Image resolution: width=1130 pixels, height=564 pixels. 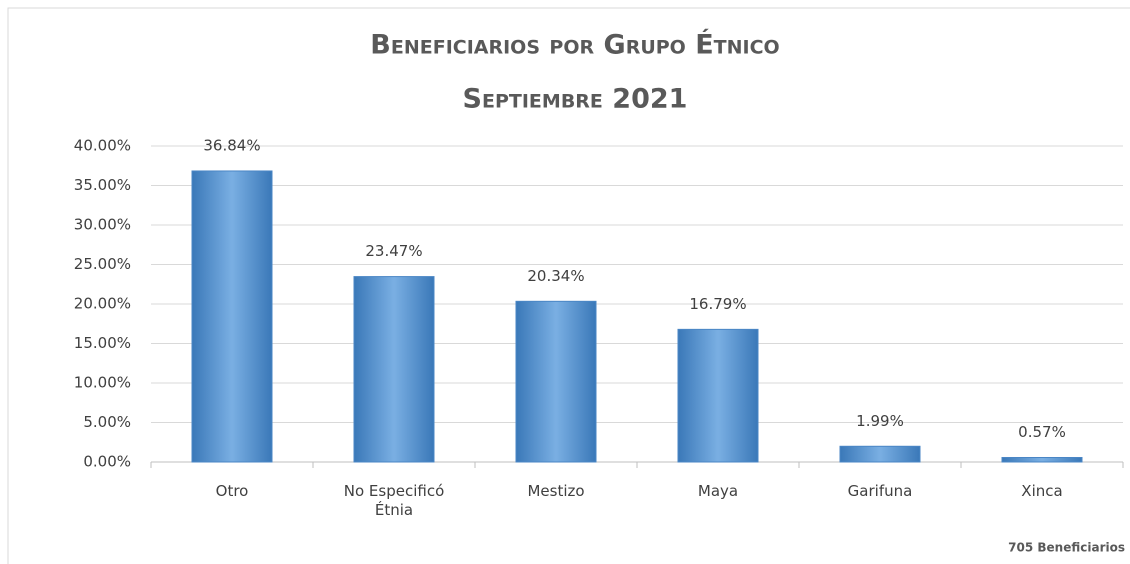 What do you see at coordinates (102, 185) in the screenshot?
I see `y-tick-label: 35.00%` at bounding box center [102, 185].